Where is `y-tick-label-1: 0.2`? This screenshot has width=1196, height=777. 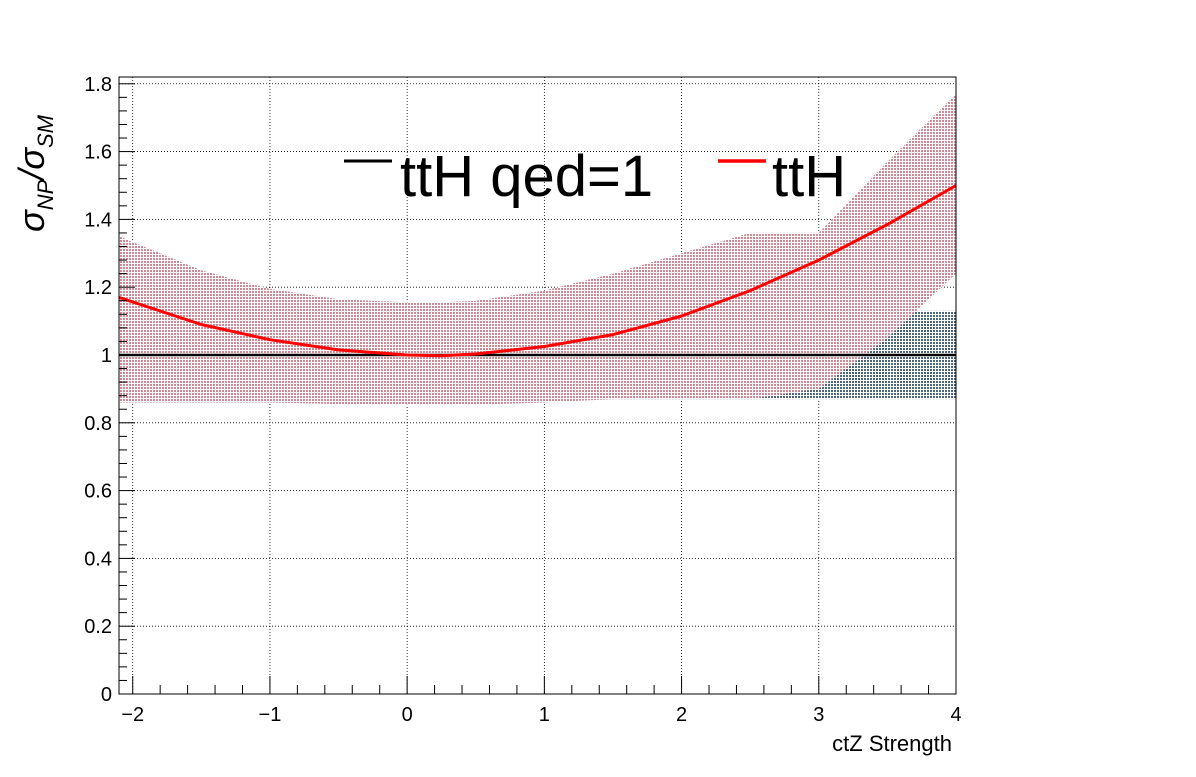
y-tick-label-1: 0.2 is located at coordinates (98, 627).